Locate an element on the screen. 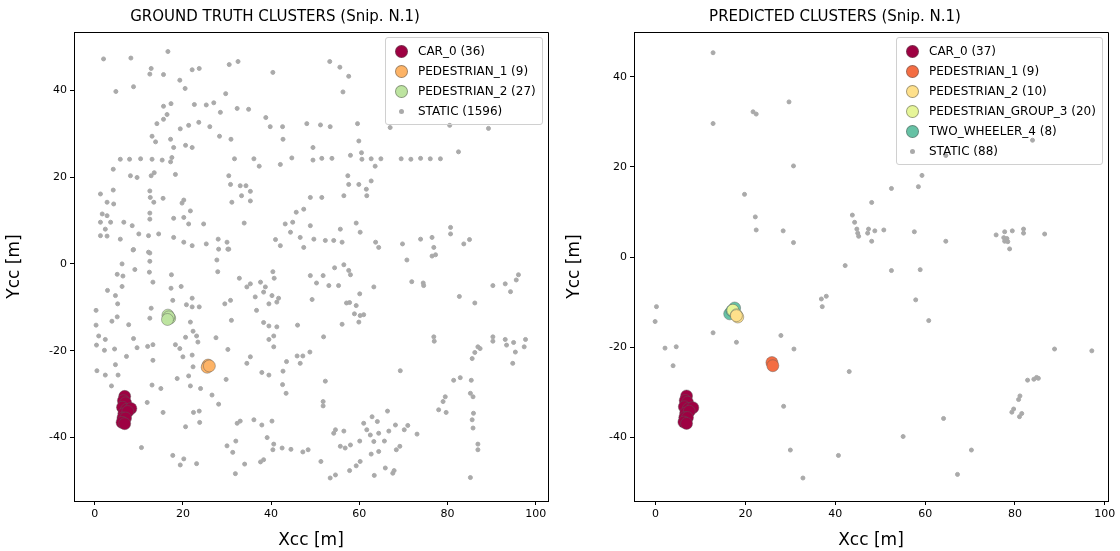 This screenshot has width=1120, height=551. legend-label: TWO_WHEELER_4 (8) is located at coordinates (993, 131).